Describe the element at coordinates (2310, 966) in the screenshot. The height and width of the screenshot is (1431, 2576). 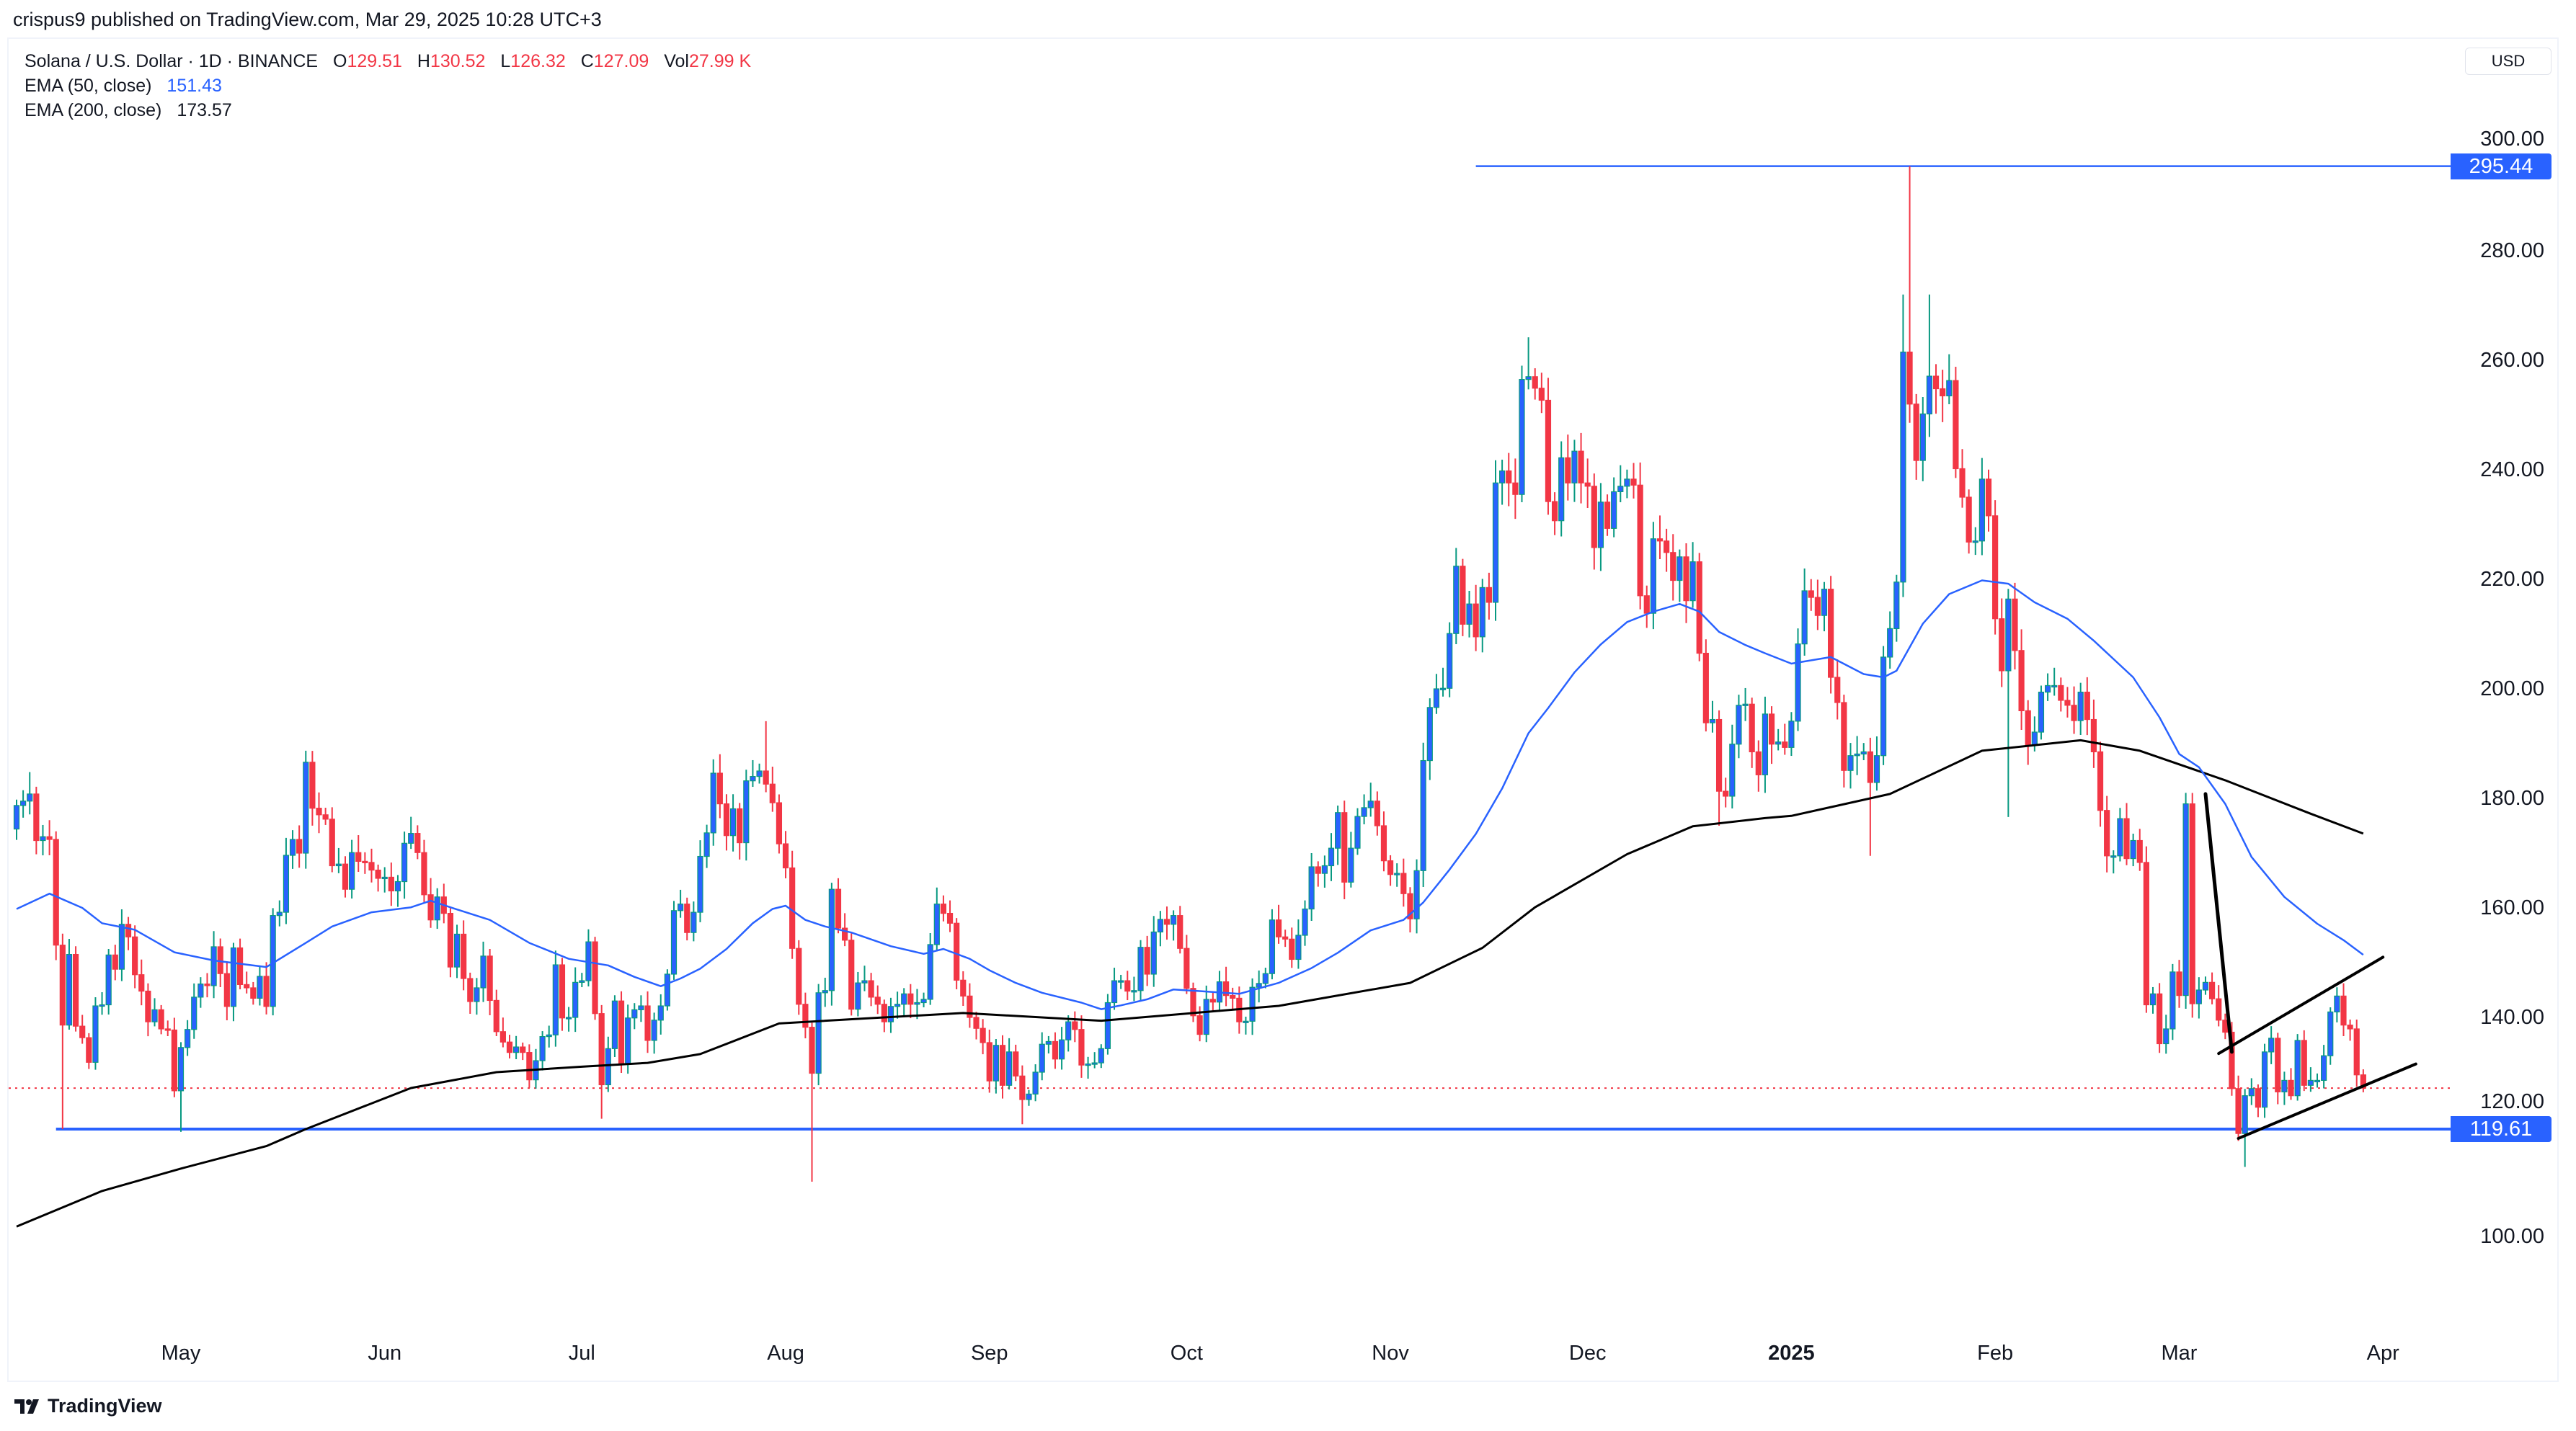
I see `trendlines` at that location.